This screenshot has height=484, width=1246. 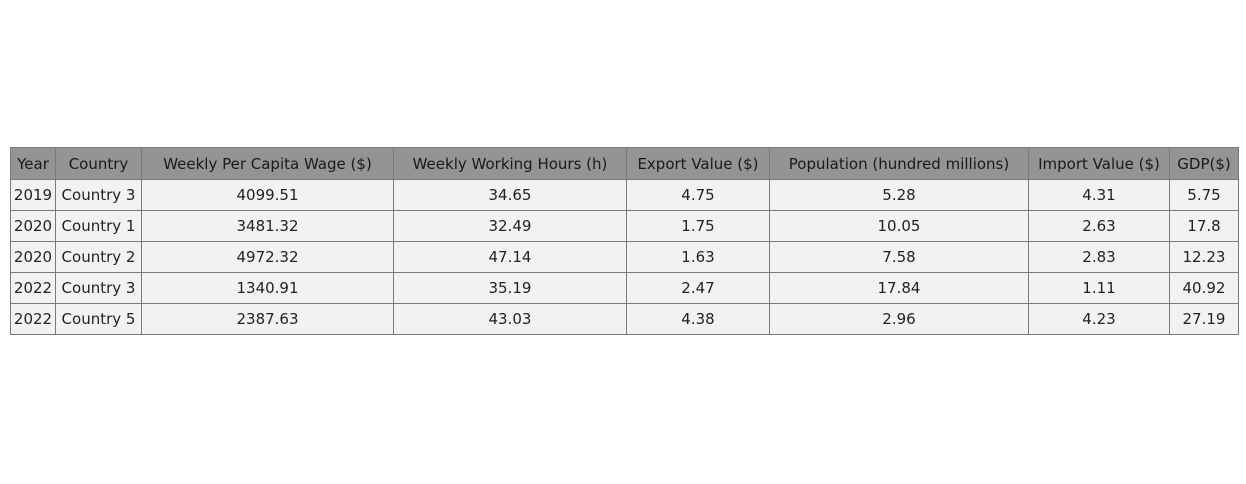 What do you see at coordinates (698, 257) in the screenshot?
I see `table-cell-export-value: 1.63` at bounding box center [698, 257].